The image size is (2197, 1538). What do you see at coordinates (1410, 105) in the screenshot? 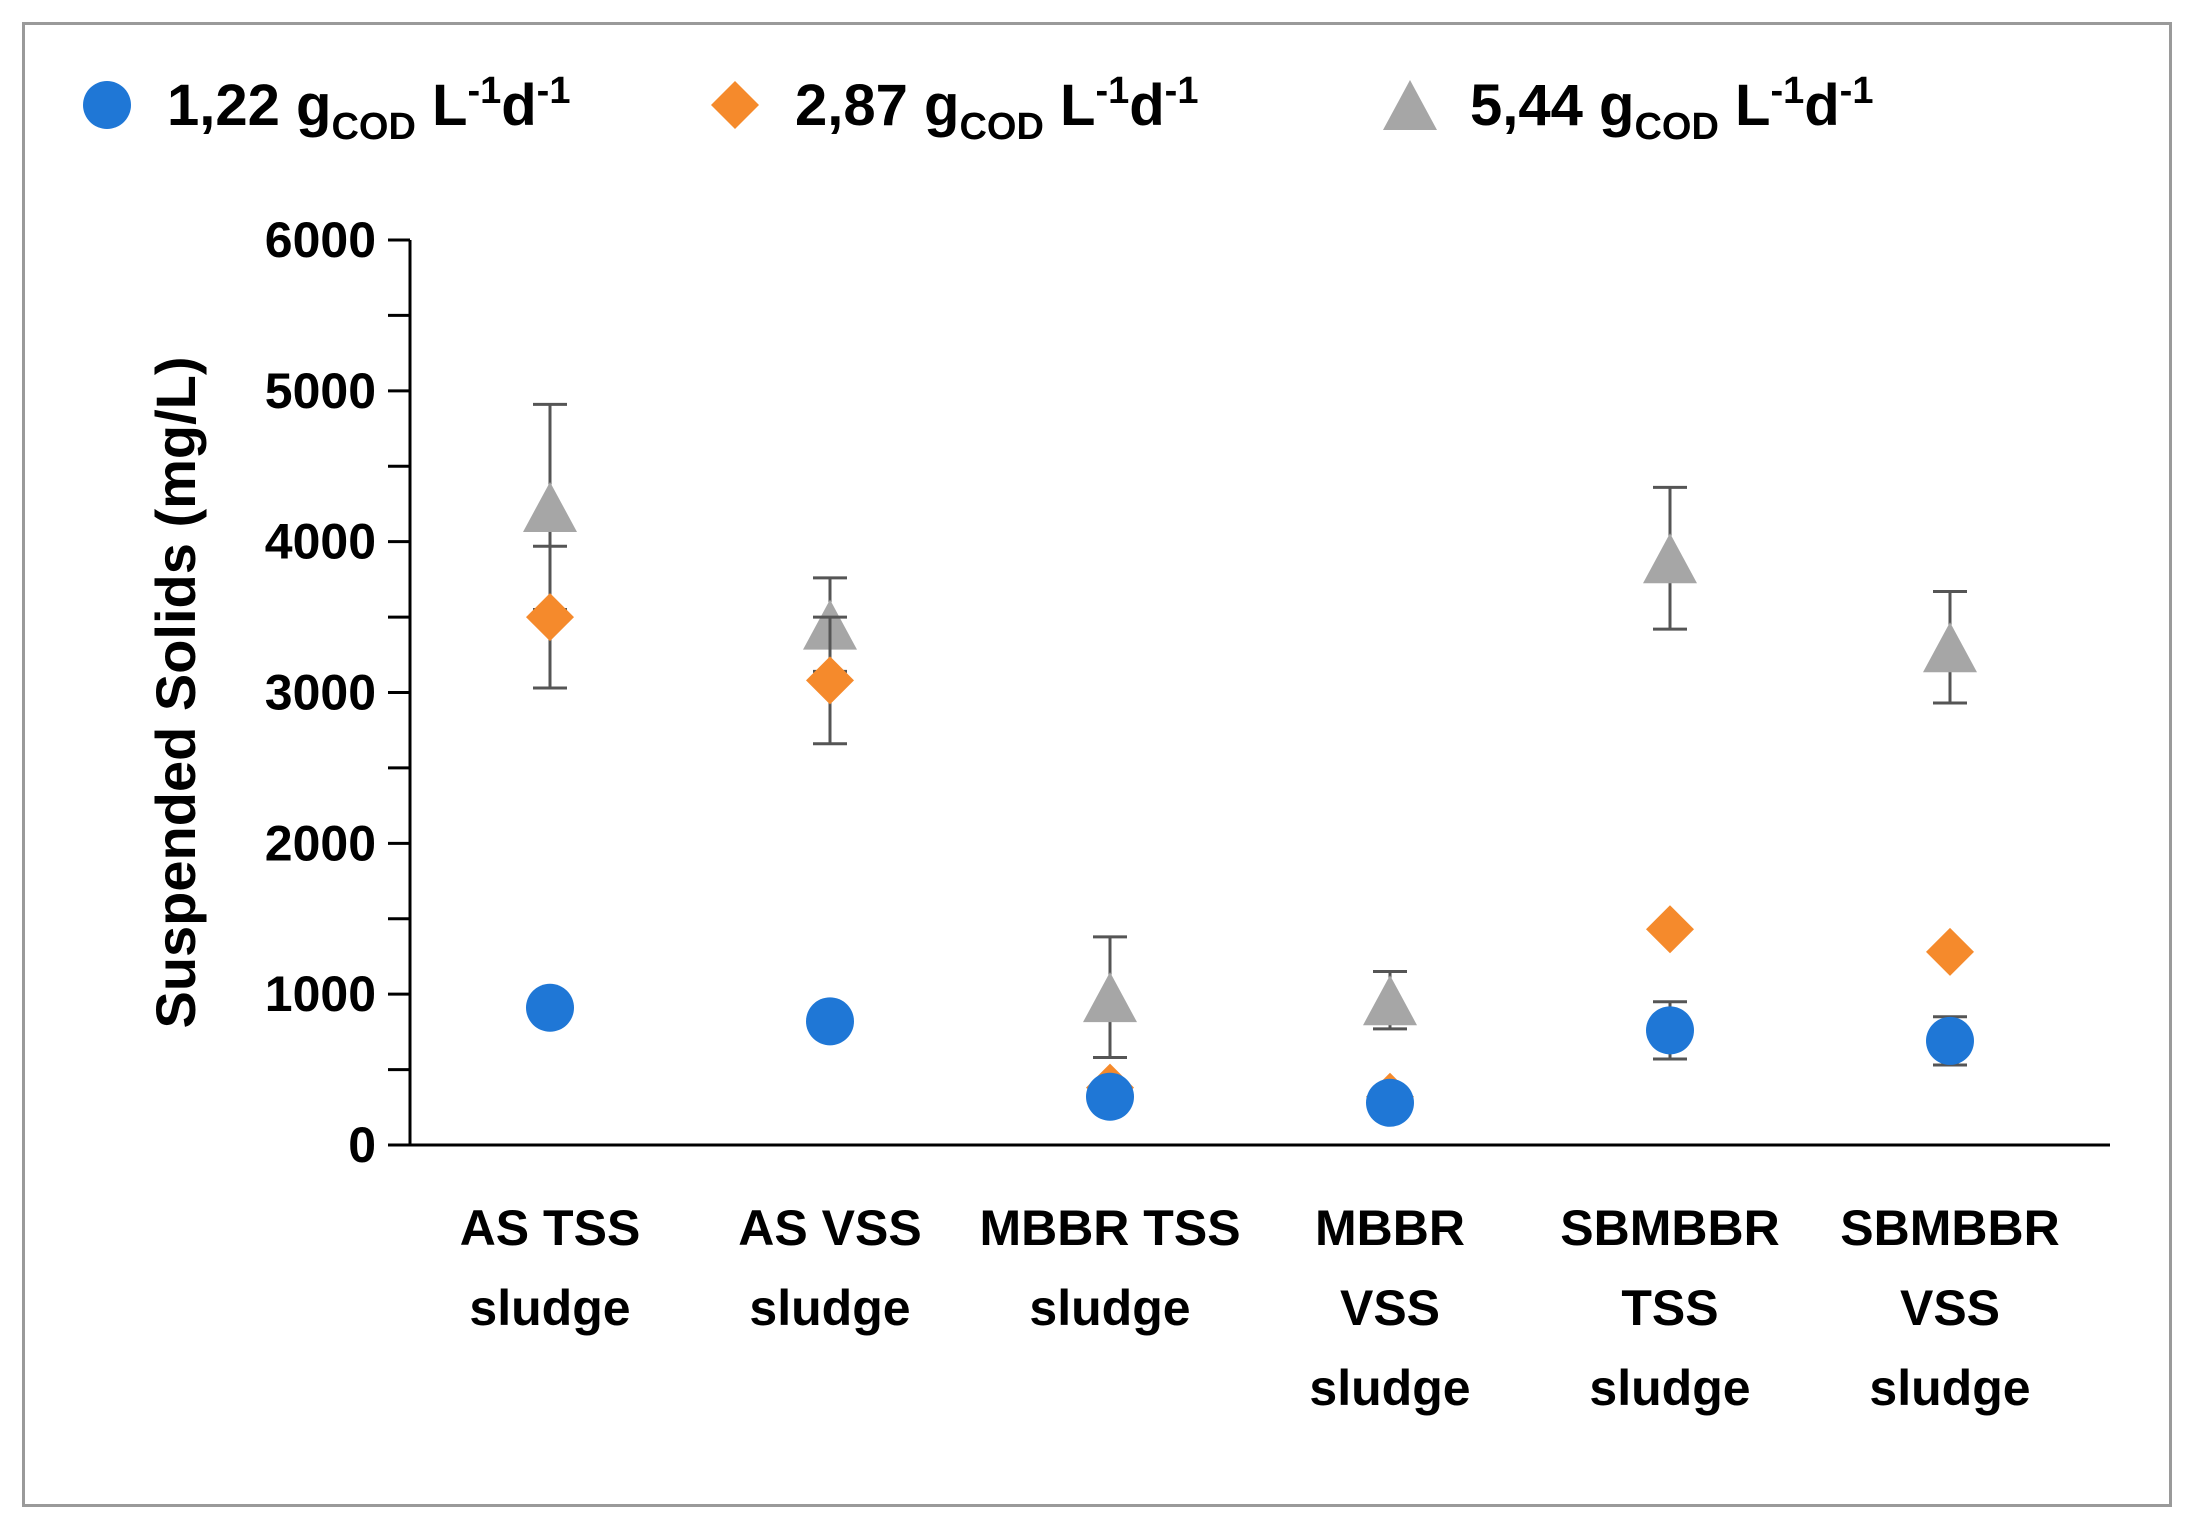
I see `legend-marker-triangle` at bounding box center [1410, 105].